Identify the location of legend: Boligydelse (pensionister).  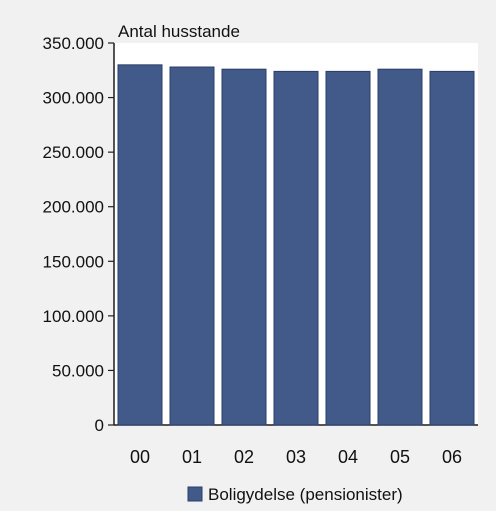
(295, 494).